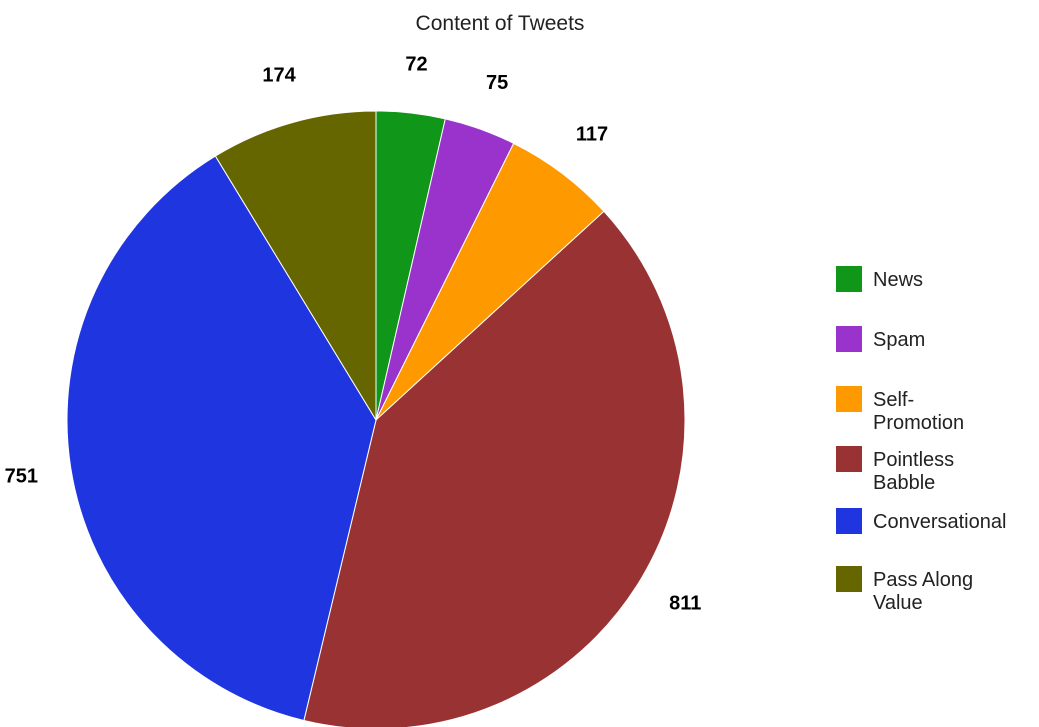 This screenshot has width=1039, height=727. Describe the element at coordinates (497, 83) in the screenshot. I see `data-label-spam: 75` at that location.